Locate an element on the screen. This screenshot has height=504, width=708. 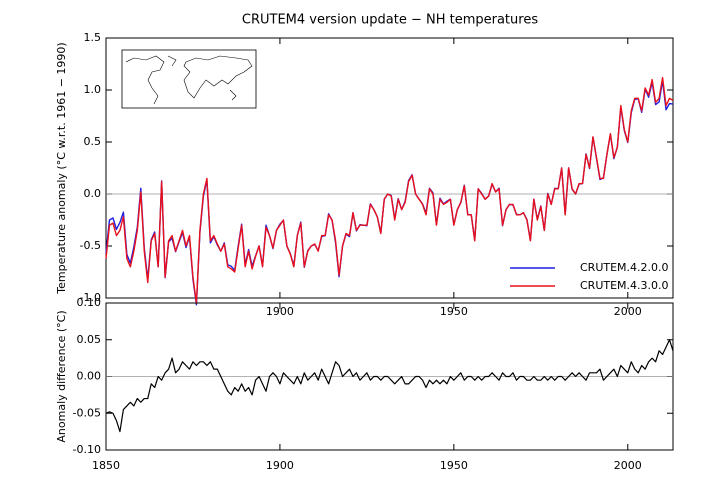
y-axis-label: Anomaly difference (°C) is located at coordinates (61, 376).